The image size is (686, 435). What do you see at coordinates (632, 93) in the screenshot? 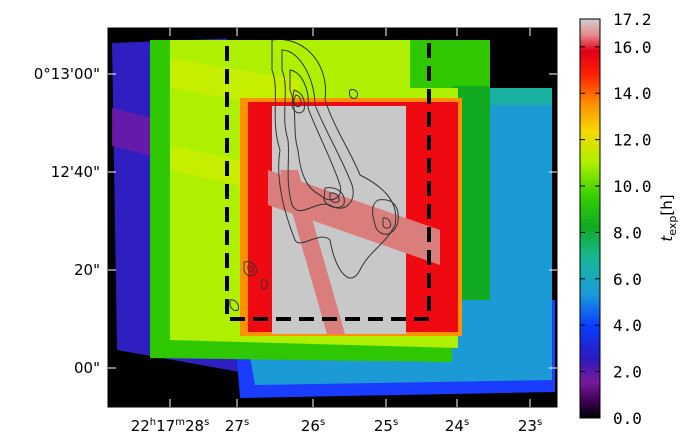
I see `colorbar-tick-label: 14.0` at bounding box center [632, 93].